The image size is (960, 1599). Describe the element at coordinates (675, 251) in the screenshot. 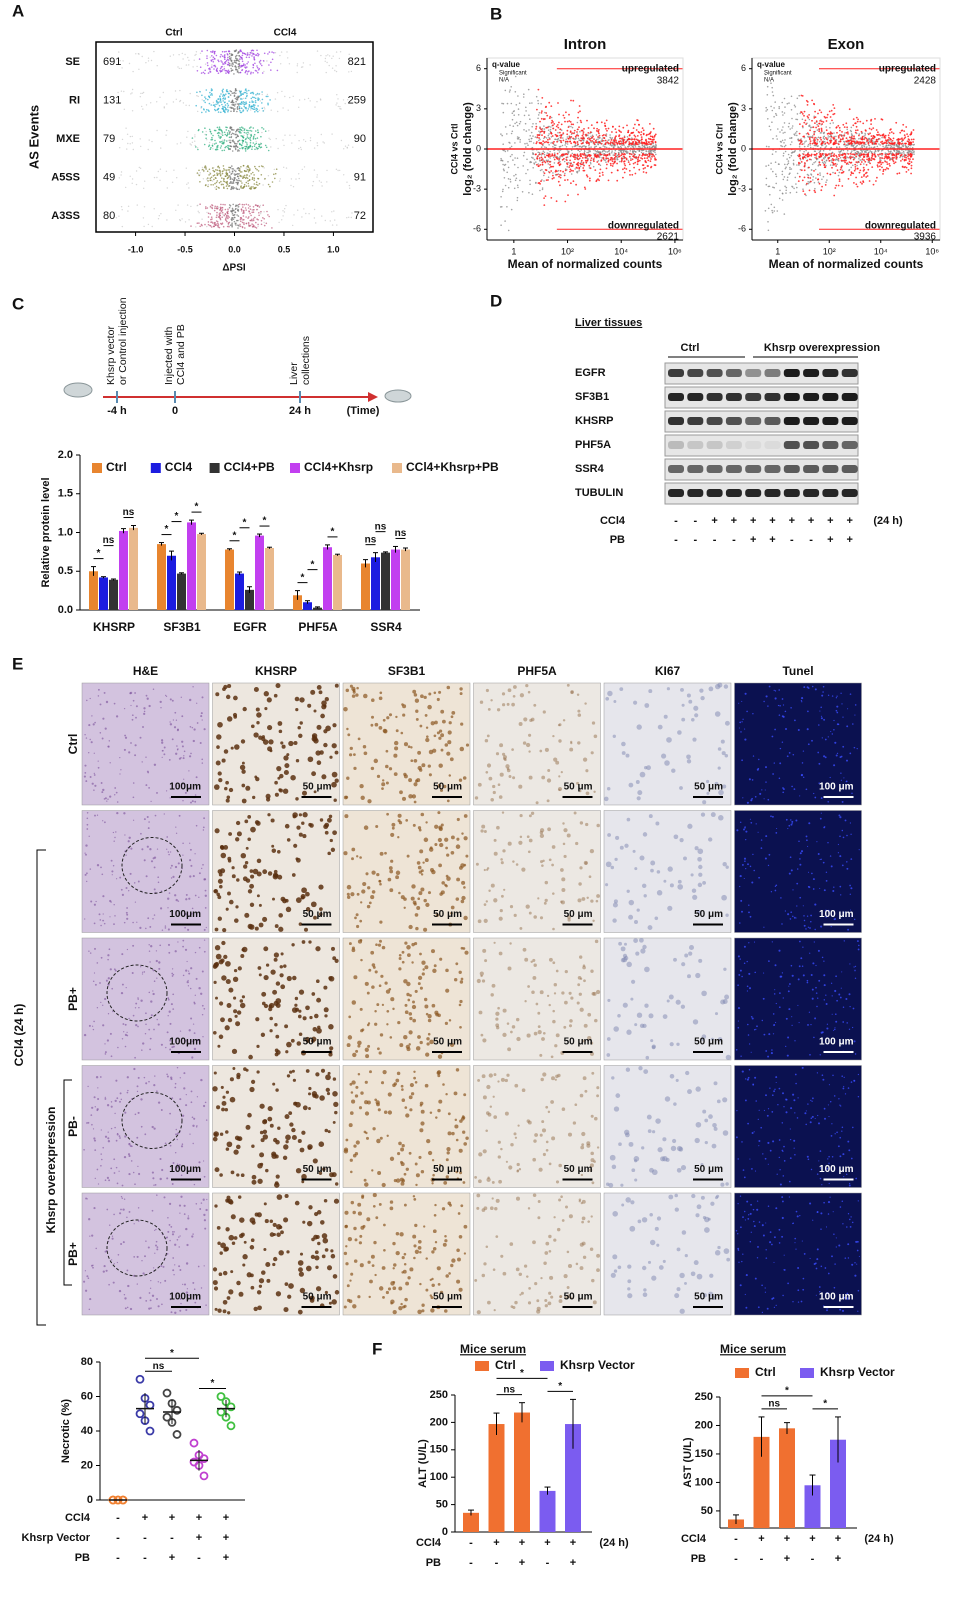

I see `x-tick-label: 10⁶` at that location.